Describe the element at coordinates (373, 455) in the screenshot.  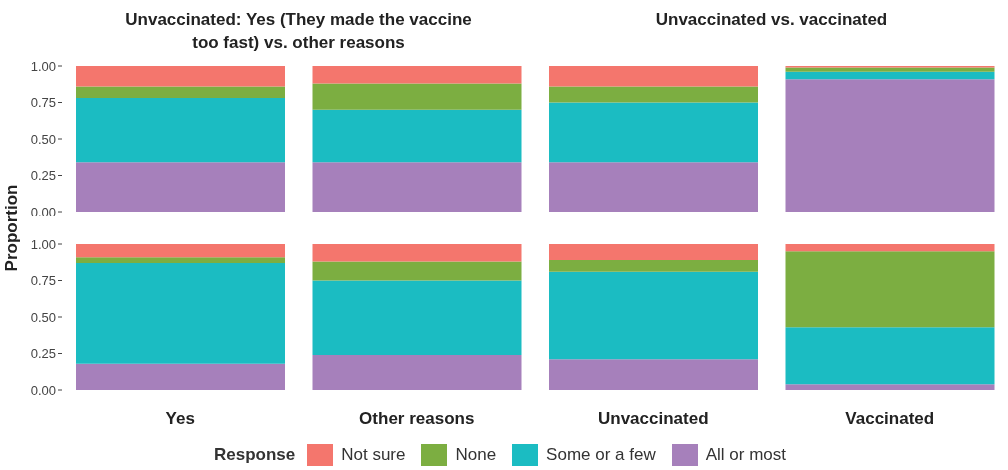
I see `legend-label: Not sure` at that location.